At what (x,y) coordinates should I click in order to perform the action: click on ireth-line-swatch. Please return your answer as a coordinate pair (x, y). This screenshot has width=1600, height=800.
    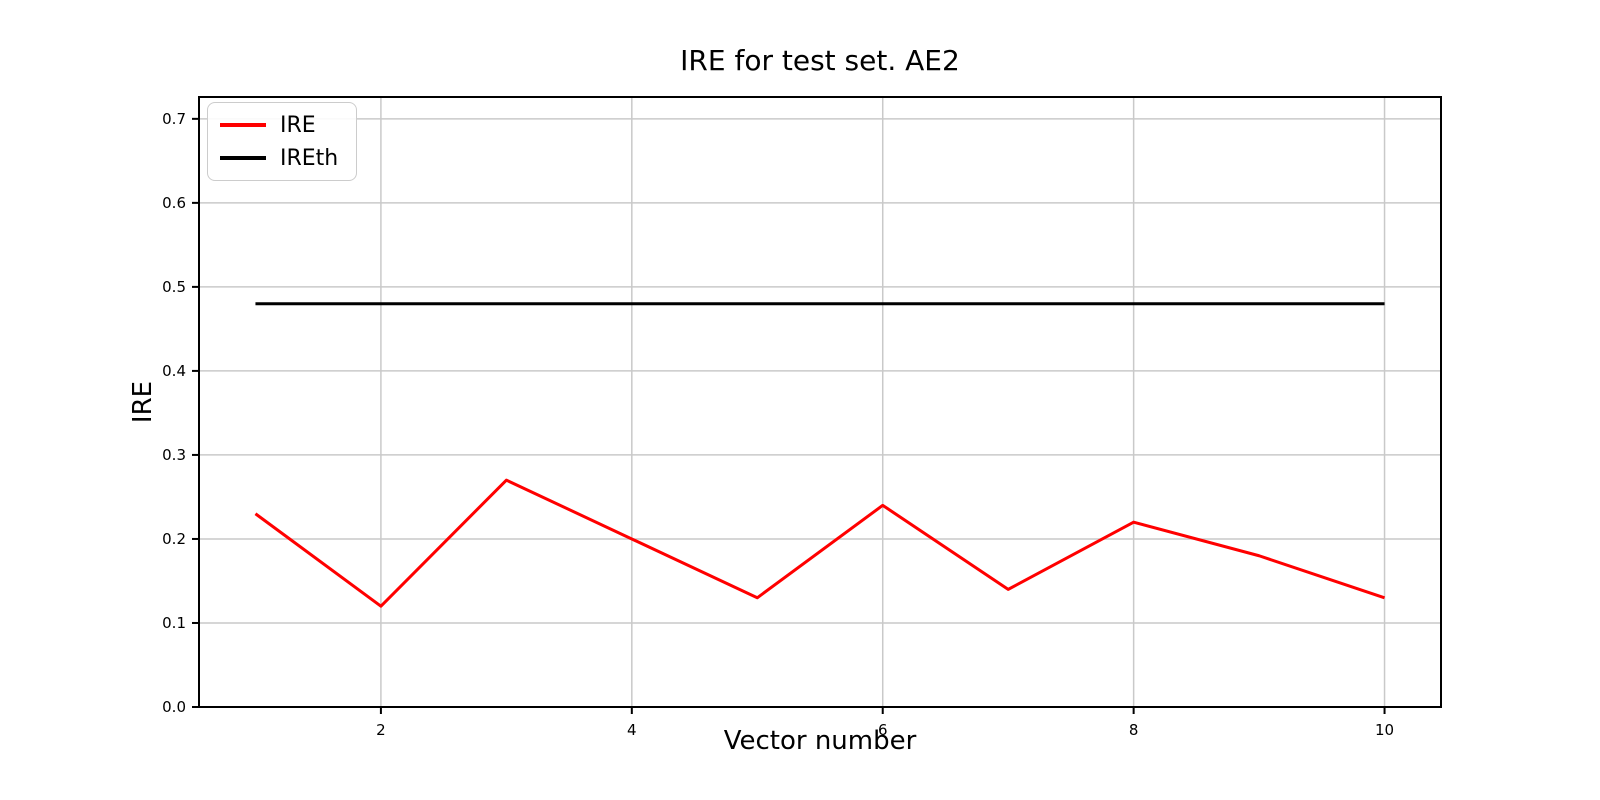
    Looking at the image, I should click on (243, 158).